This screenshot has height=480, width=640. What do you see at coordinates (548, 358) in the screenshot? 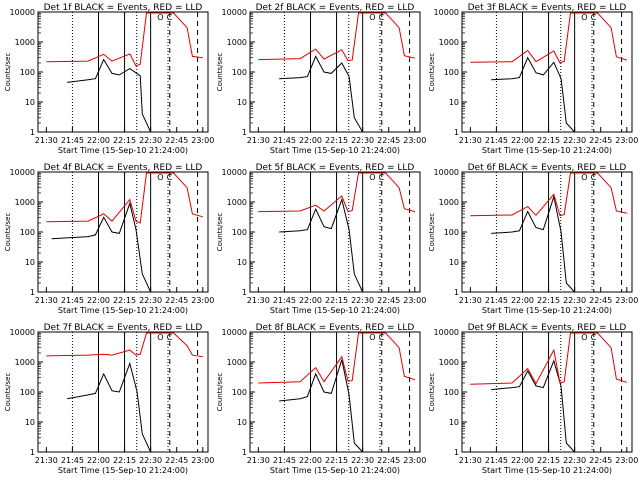
I see `series-lld-line` at bounding box center [548, 358].